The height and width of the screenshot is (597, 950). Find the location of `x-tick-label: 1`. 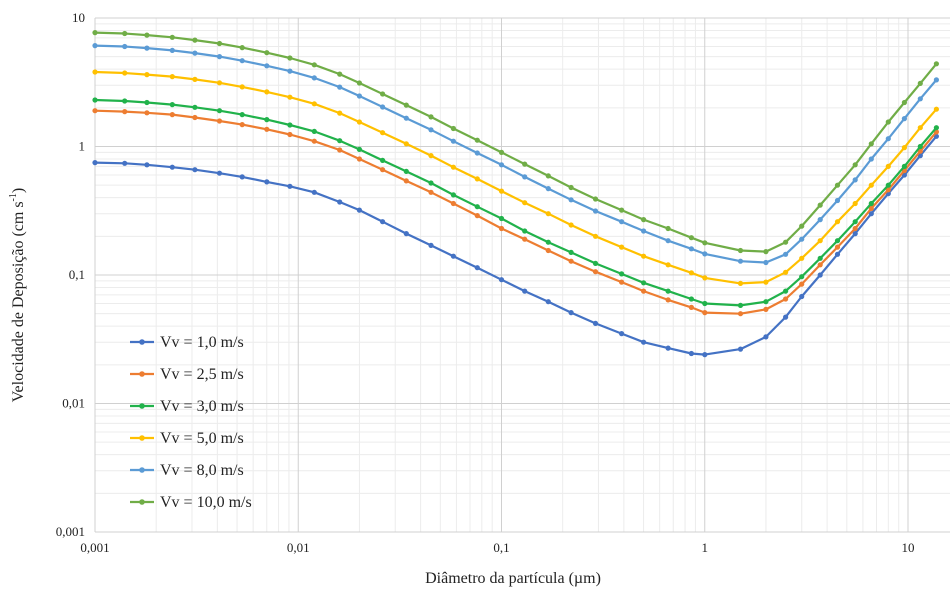

x-tick-label: 1 is located at coordinates (705, 547).